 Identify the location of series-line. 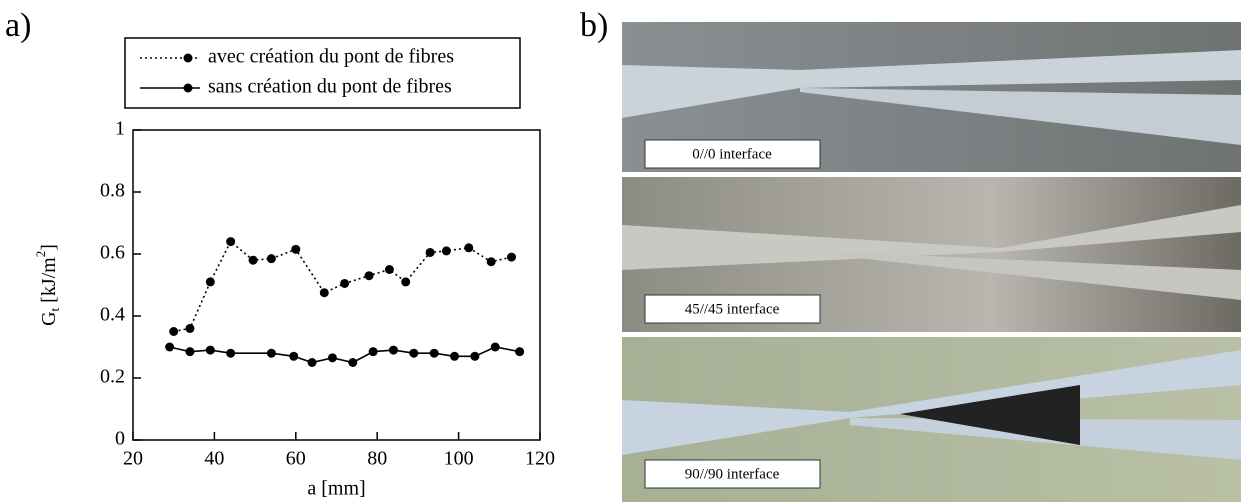
(344, 355).